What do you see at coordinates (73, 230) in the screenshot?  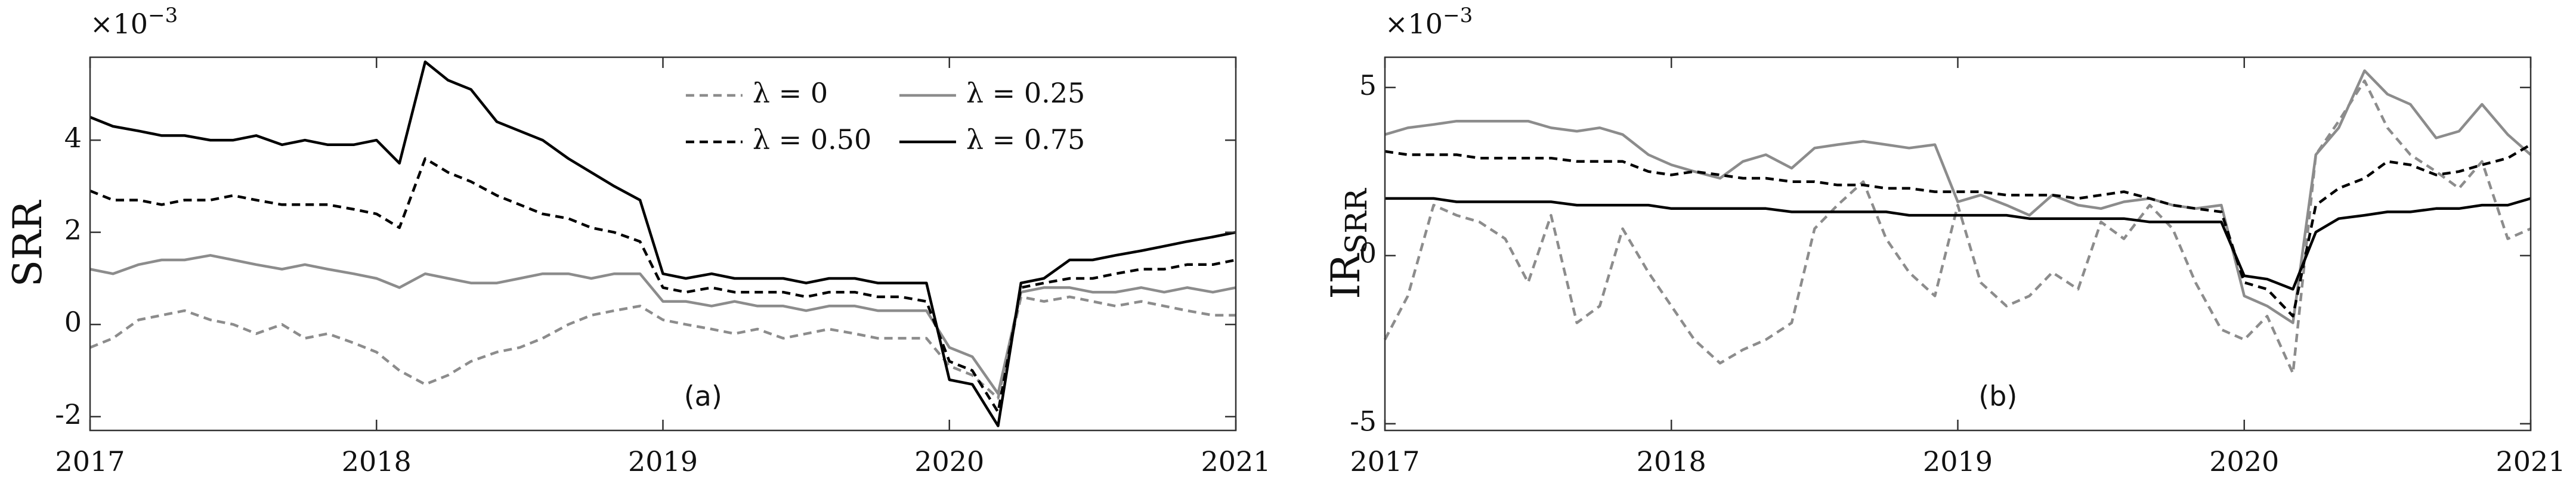 I see `y-tick-label: 2` at bounding box center [73, 230].